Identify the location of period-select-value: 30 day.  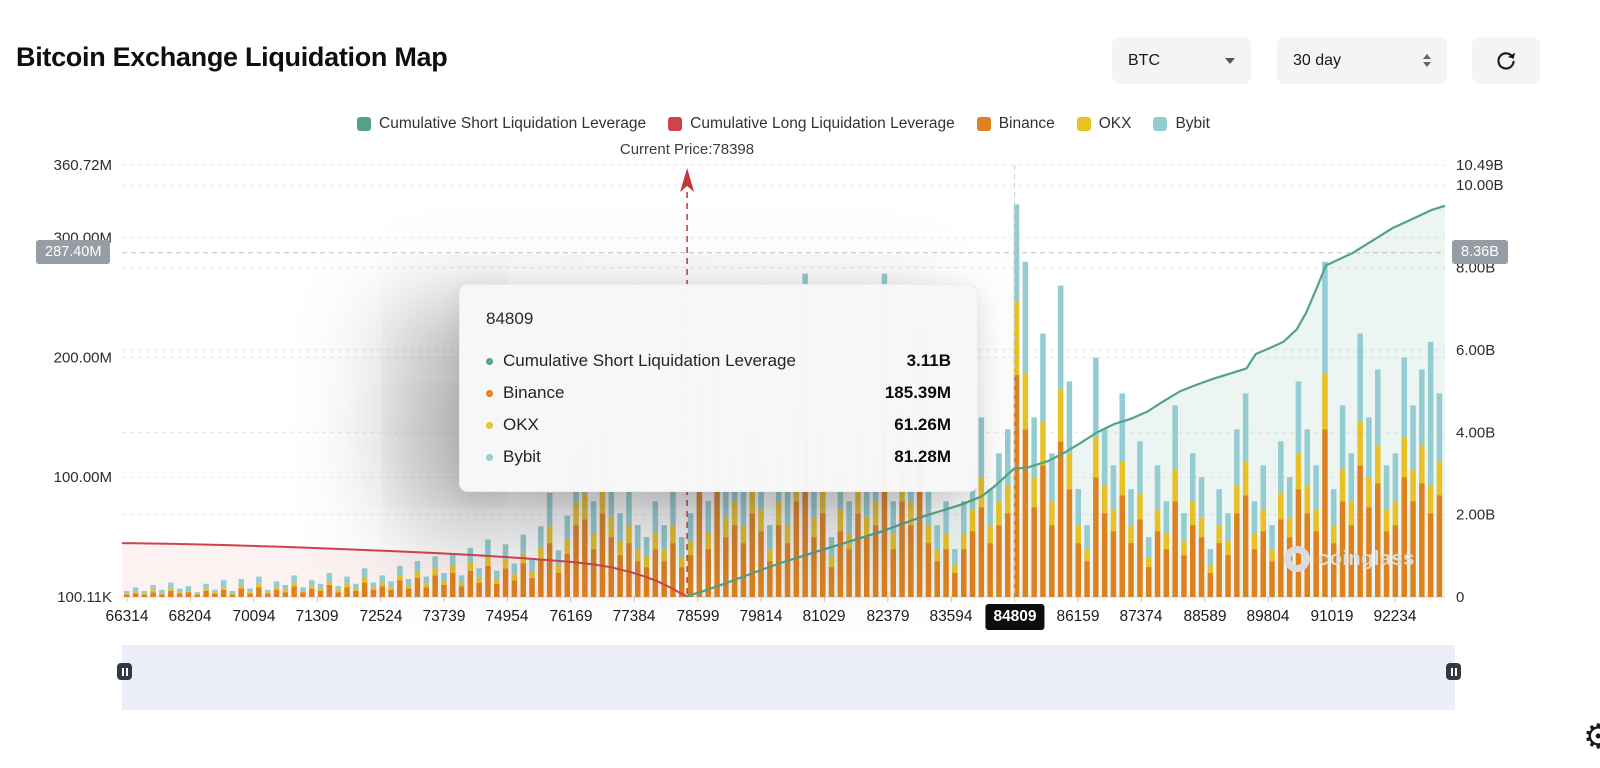
(1317, 60).